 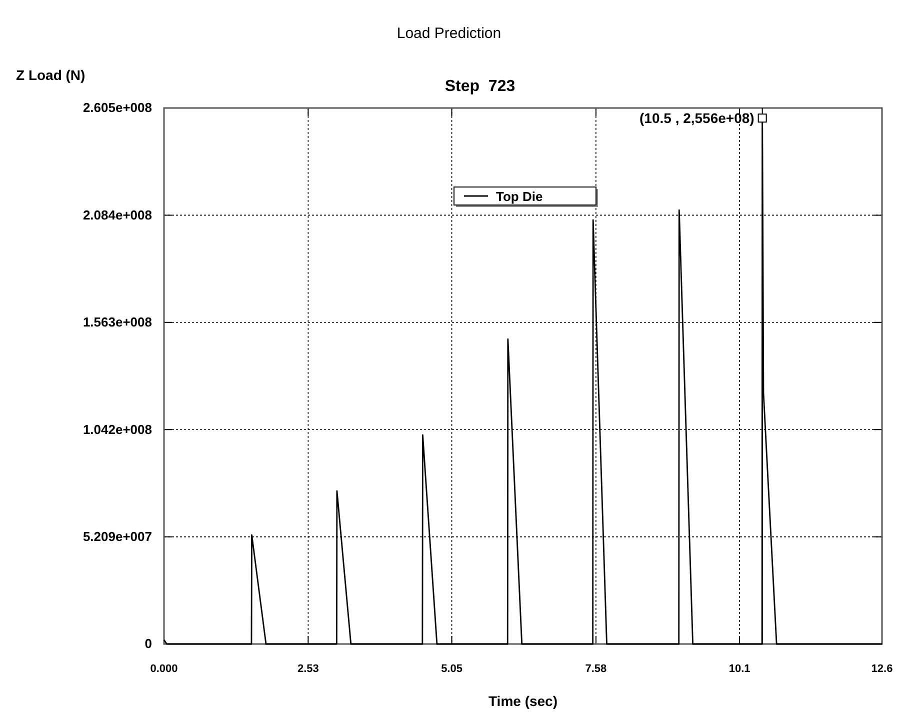 I want to click on annotation: (10.5 , 2,556e+08), so click(x=697, y=118).